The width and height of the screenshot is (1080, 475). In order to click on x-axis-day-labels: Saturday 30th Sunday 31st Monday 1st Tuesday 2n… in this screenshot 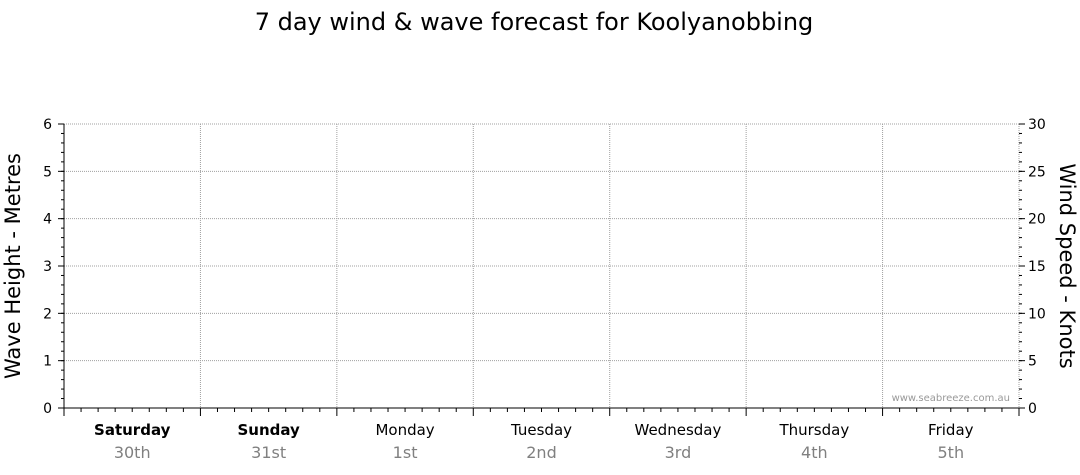, I will do `click(541, 435)`.